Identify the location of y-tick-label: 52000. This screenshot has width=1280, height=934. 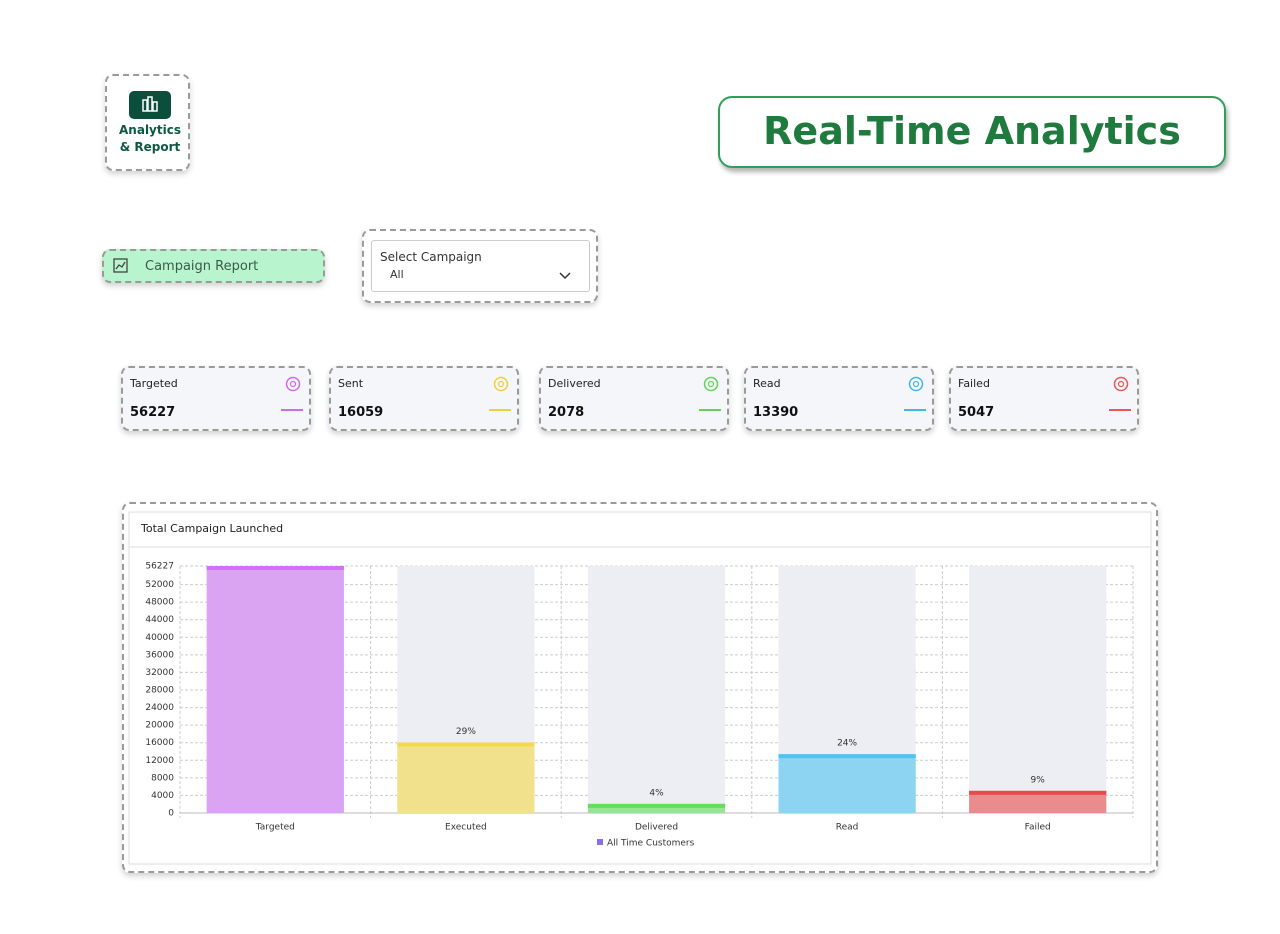
(159, 585).